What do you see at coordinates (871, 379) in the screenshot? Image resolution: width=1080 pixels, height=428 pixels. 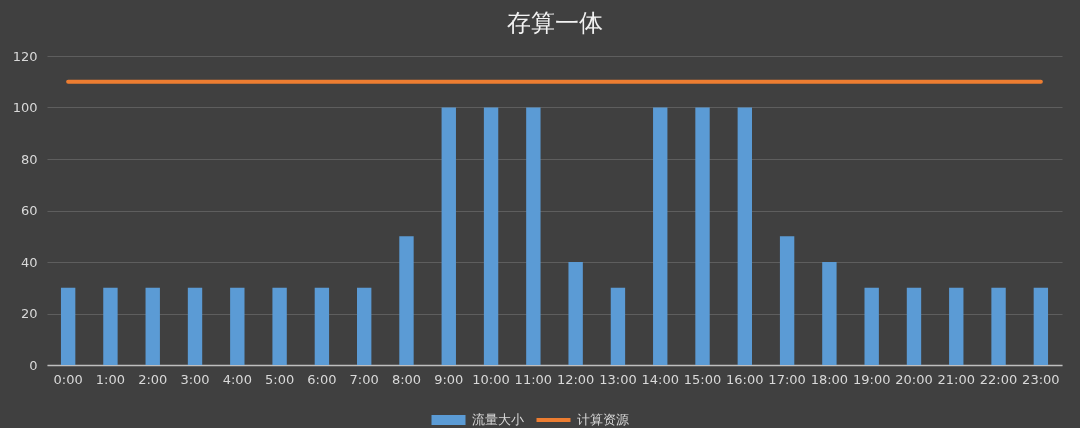 I see `x-tick-label: 19:00` at bounding box center [871, 379].